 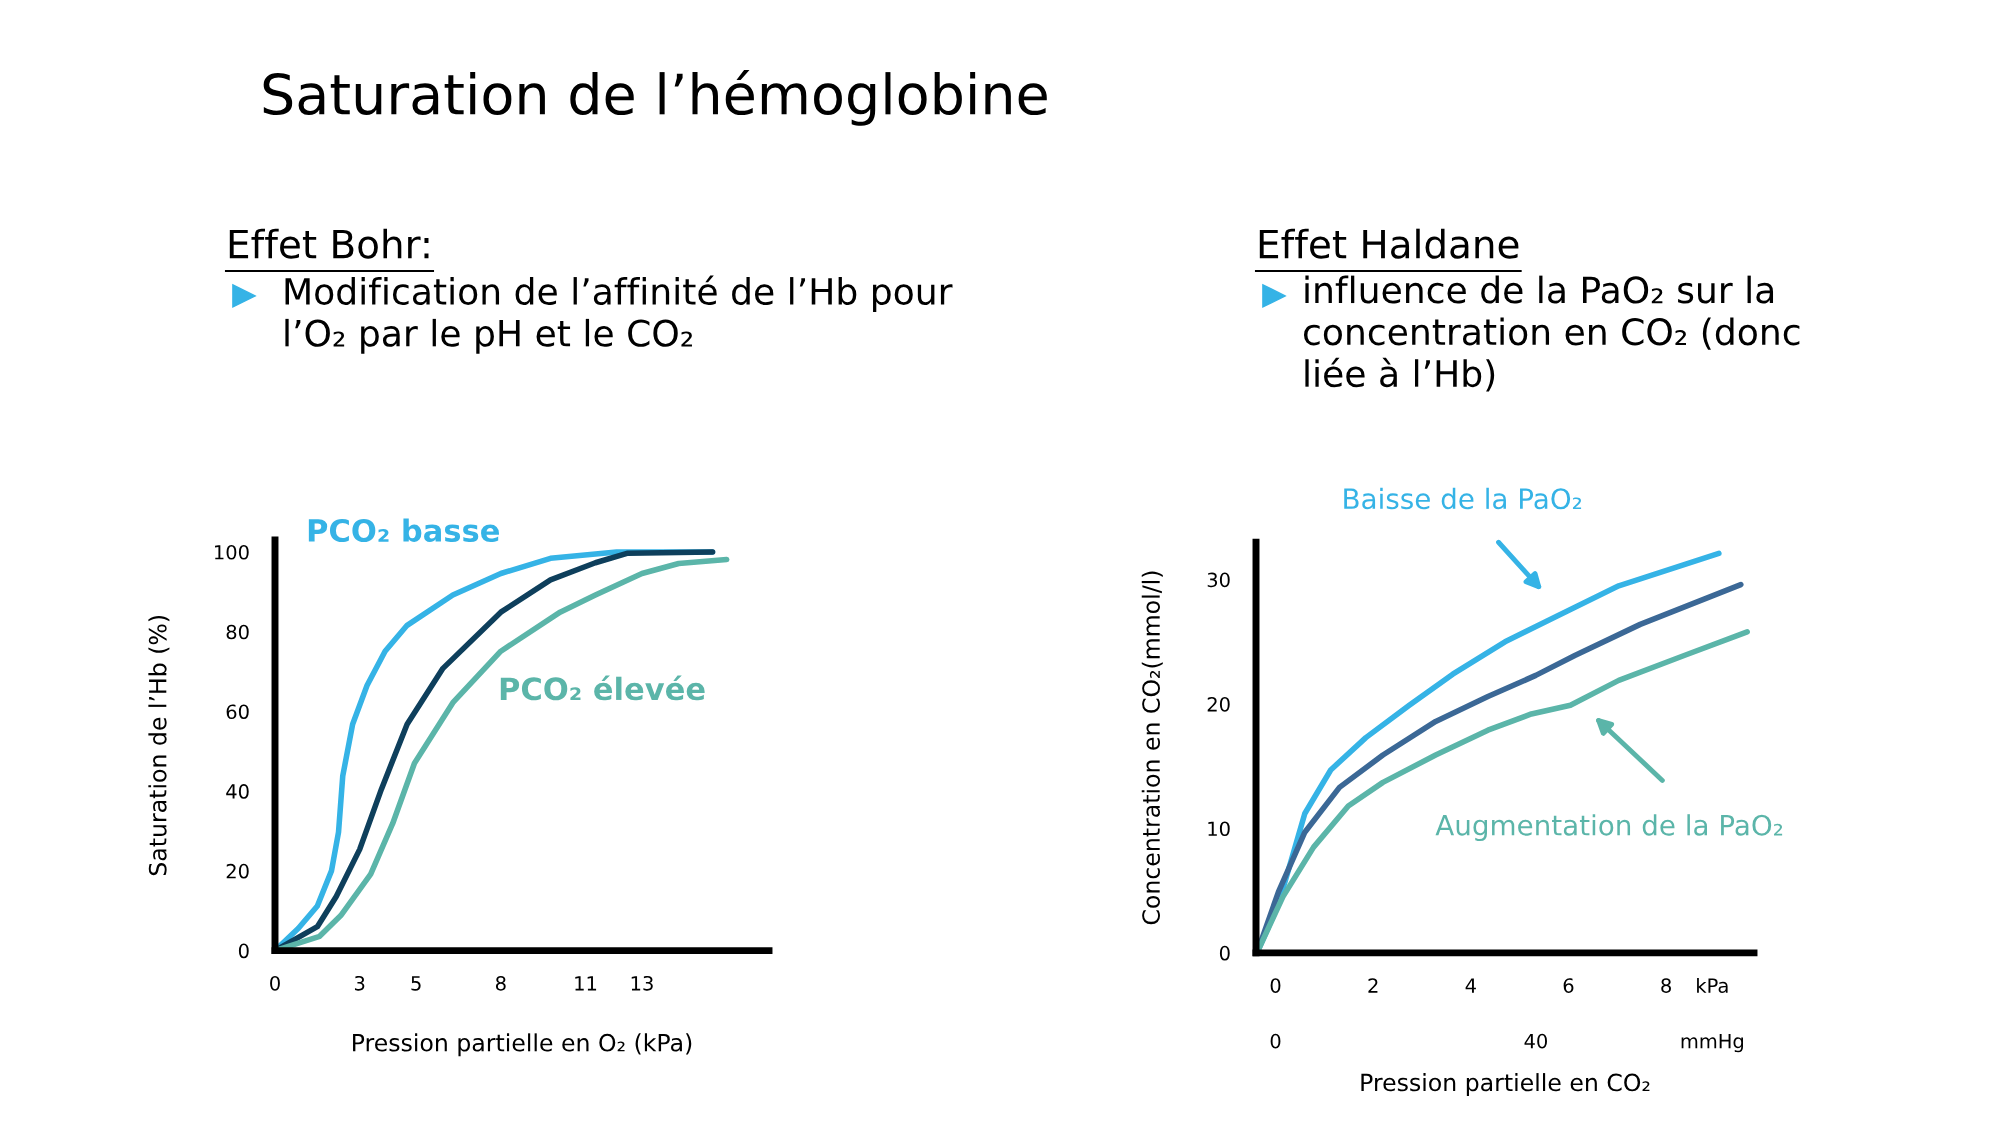 What do you see at coordinates (1551, 333) in the screenshot?
I see `chart-subtitle: influence de la PaO₂ sur la concentration en CO₂ (donc liée à l’Hb)` at bounding box center [1551, 333].